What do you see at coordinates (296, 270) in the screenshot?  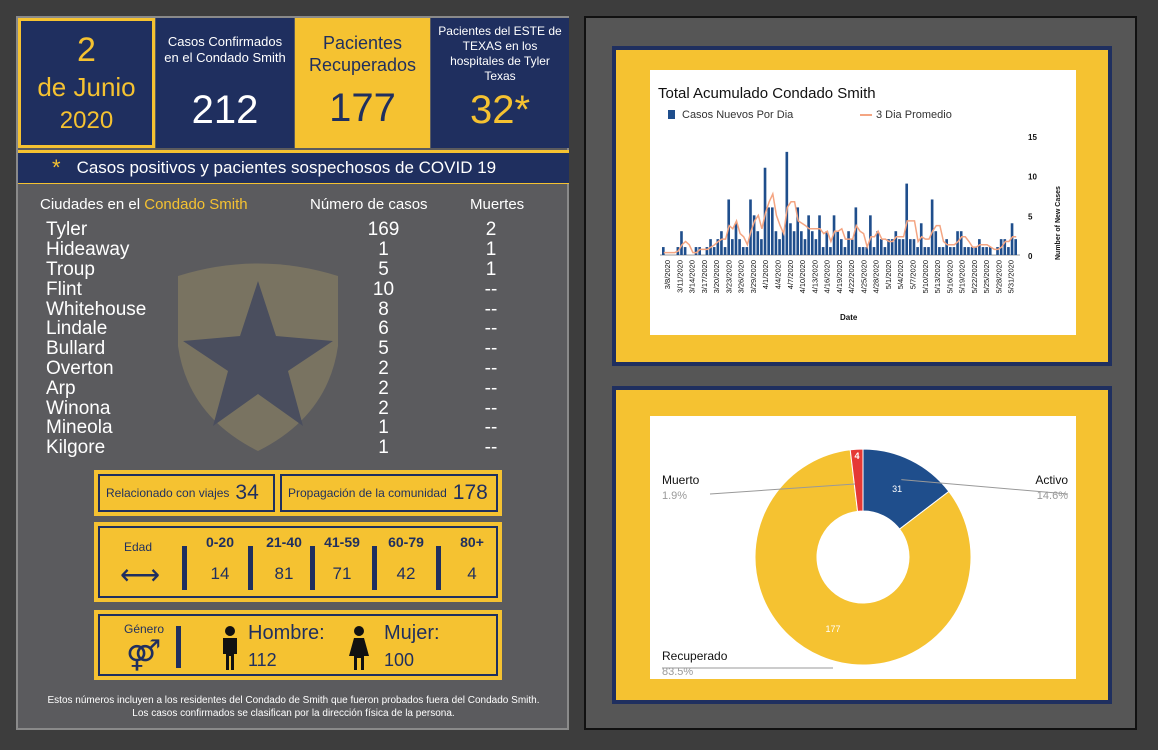 I see `city-row: Troup 5 1` at bounding box center [296, 270].